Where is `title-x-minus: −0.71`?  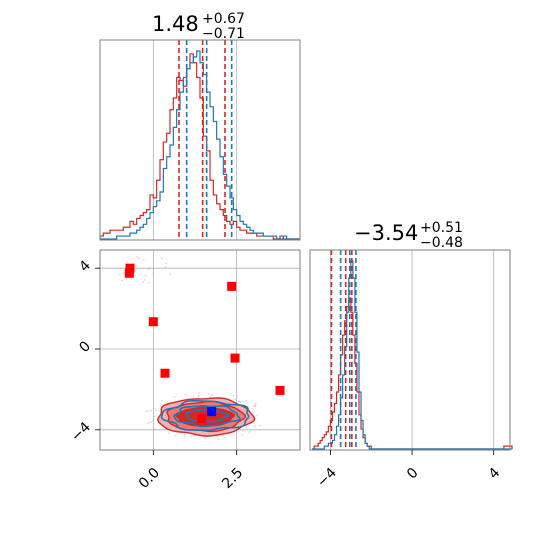 title-x-minus: −0.71 is located at coordinates (223, 34).